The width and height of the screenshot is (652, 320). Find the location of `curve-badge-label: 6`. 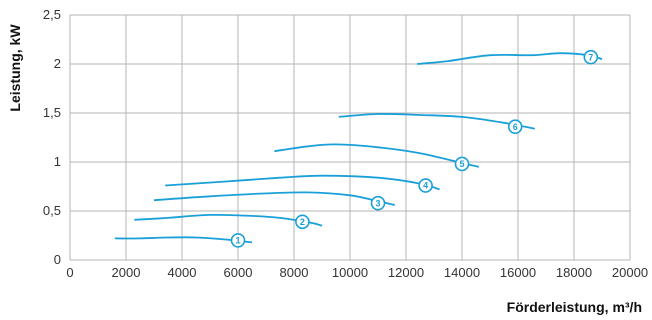

curve-badge-label: 6 is located at coordinates (515, 127).